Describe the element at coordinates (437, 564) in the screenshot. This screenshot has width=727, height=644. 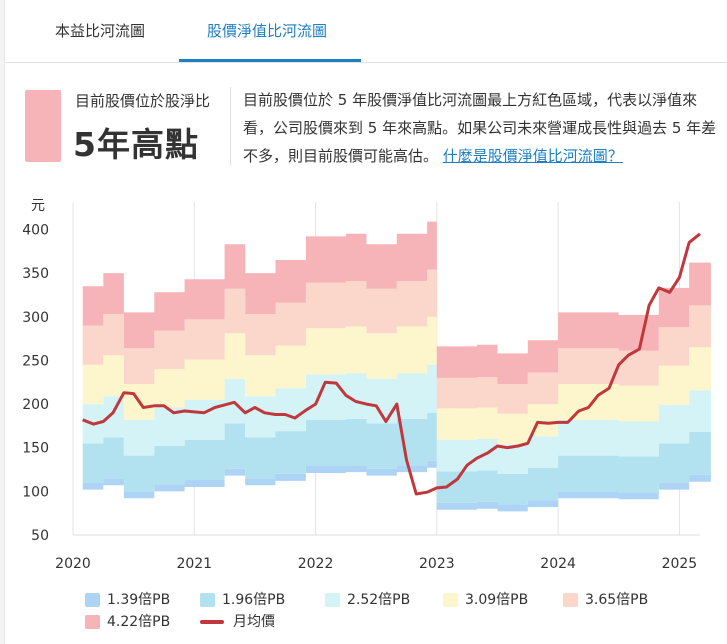
I see `x-tick-label: 2023` at that location.